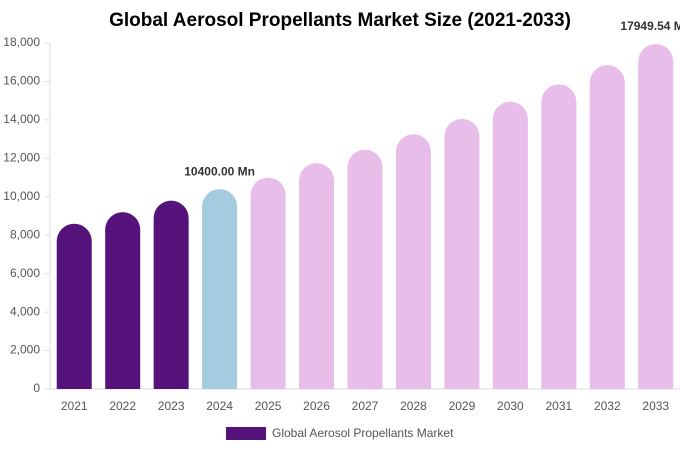  Describe the element at coordinates (607, 406) in the screenshot. I see `x-tick-label: 2032` at that location.